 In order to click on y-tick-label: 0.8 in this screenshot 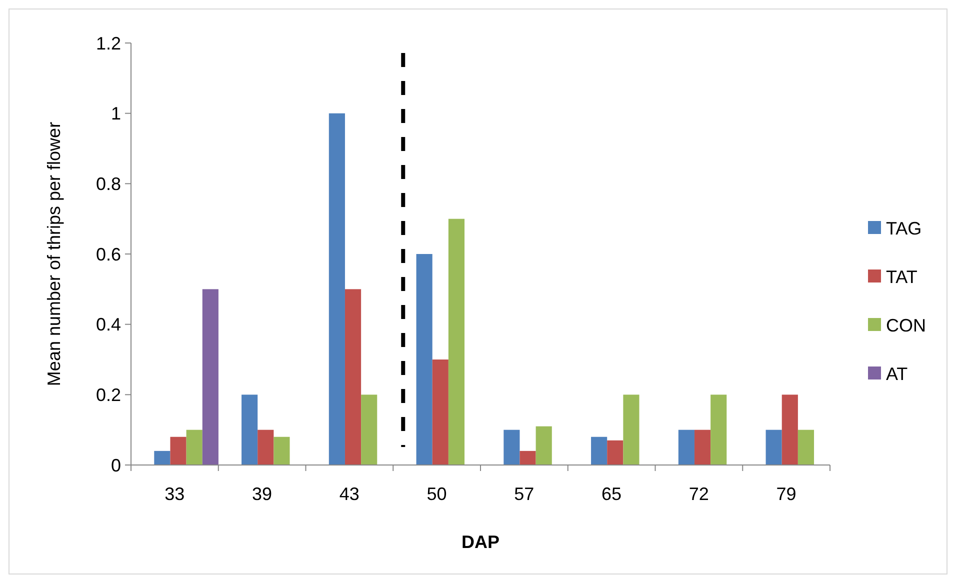, I will do `click(108, 184)`.